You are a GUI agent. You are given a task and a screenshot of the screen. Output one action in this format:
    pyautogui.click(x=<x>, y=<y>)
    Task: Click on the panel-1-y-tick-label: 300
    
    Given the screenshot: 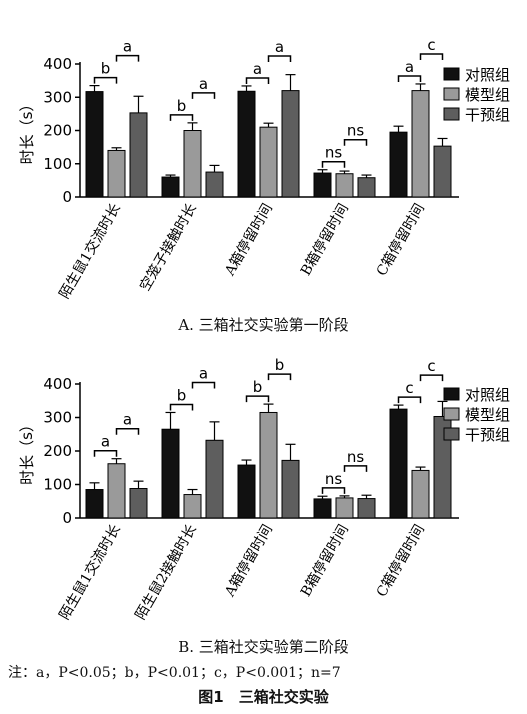 What is the action you would take?
    pyautogui.click(x=57, y=418)
    